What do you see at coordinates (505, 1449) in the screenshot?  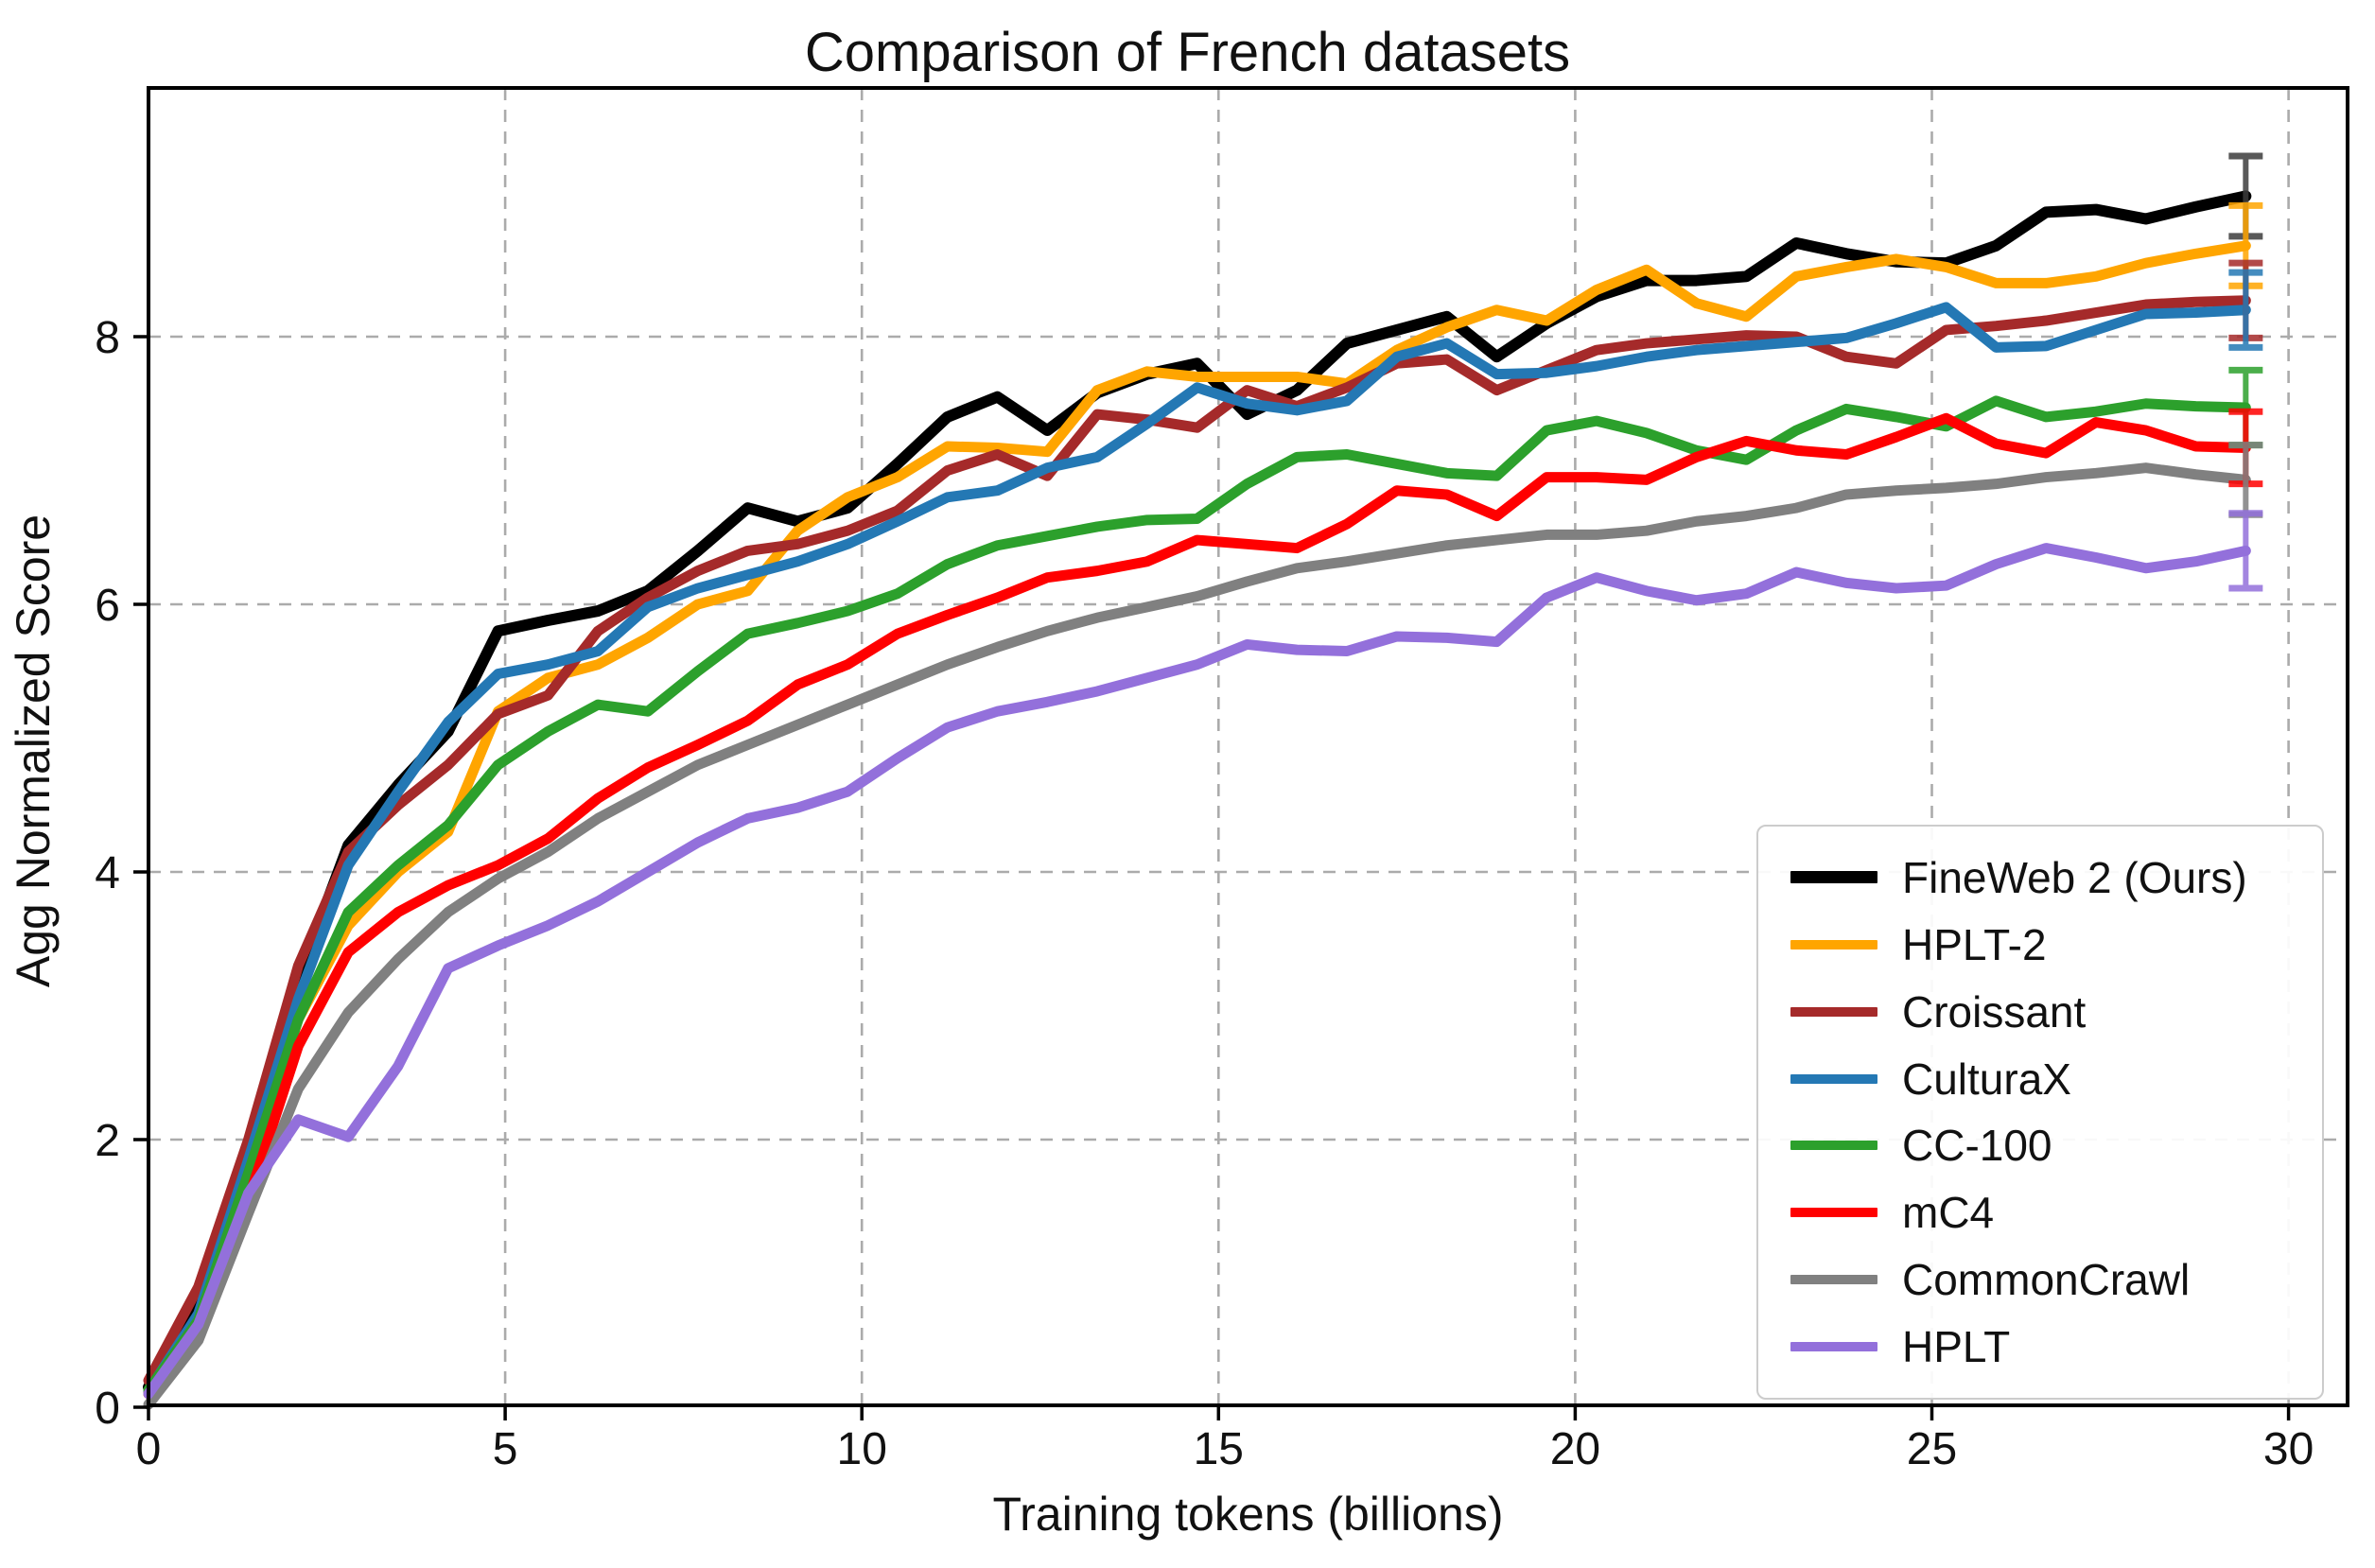 I see `x-tick-label: 5` at bounding box center [505, 1449].